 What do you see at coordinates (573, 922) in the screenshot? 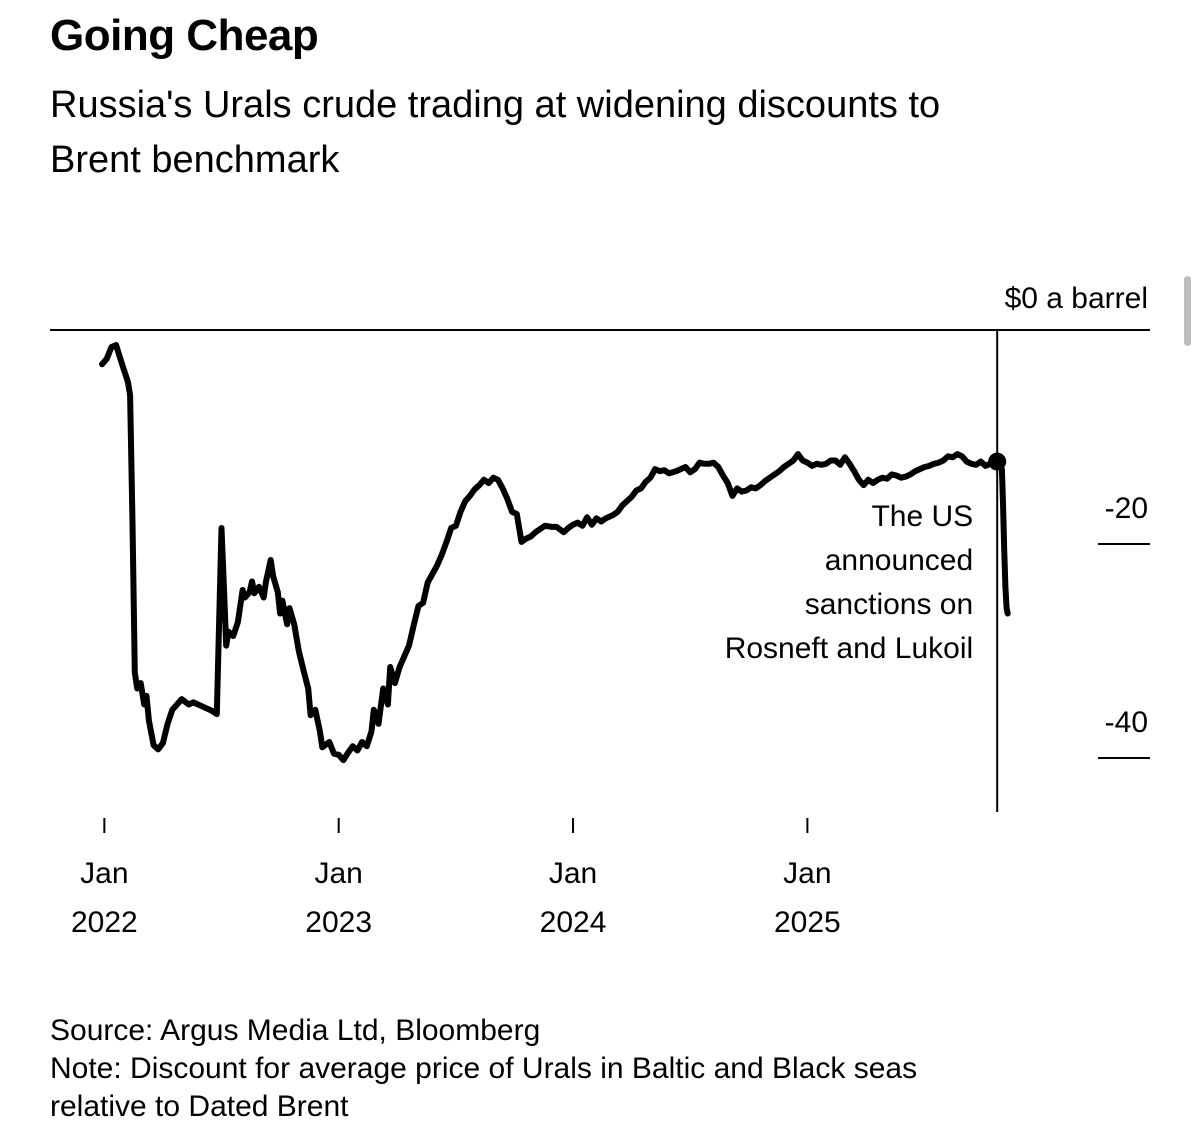
I see `x-tick-label-year: 2024` at bounding box center [573, 922].